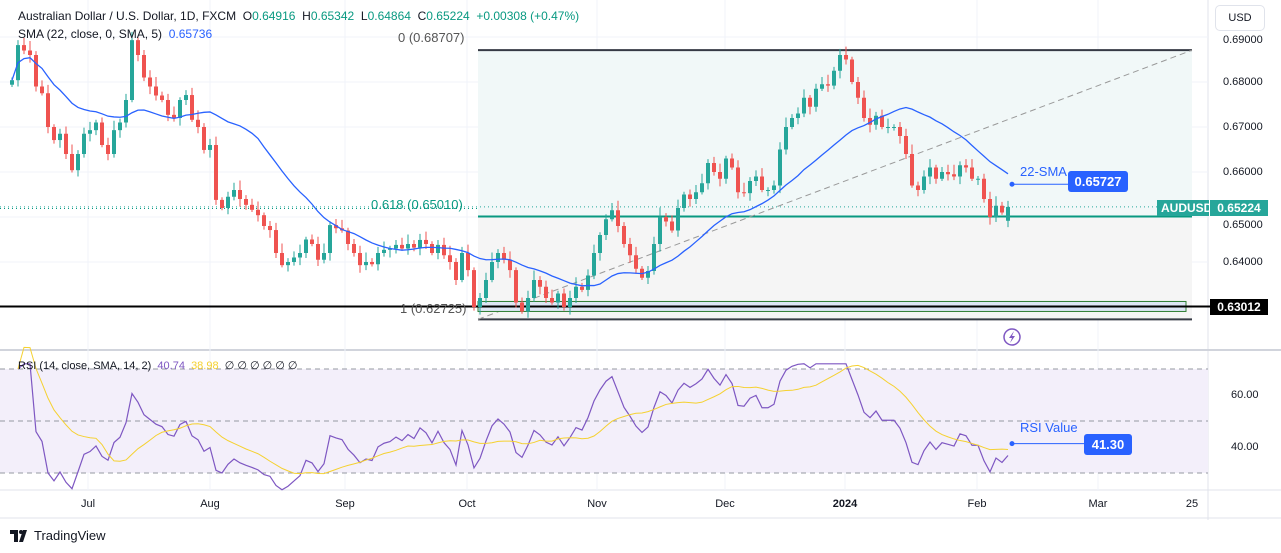 The width and height of the screenshot is (1281, 553). I want to click on change-value: +0.00308 (+0.47%), so click(528, 16).